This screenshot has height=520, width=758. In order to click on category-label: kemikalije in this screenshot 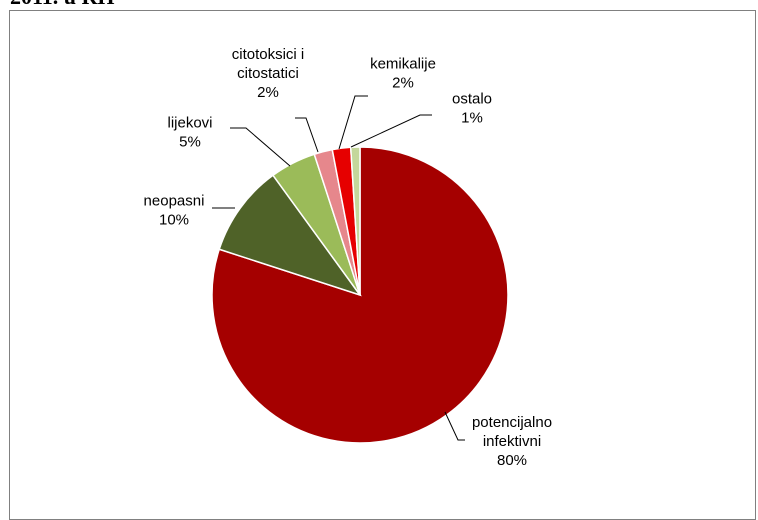, I will do `click(403, 64)`.